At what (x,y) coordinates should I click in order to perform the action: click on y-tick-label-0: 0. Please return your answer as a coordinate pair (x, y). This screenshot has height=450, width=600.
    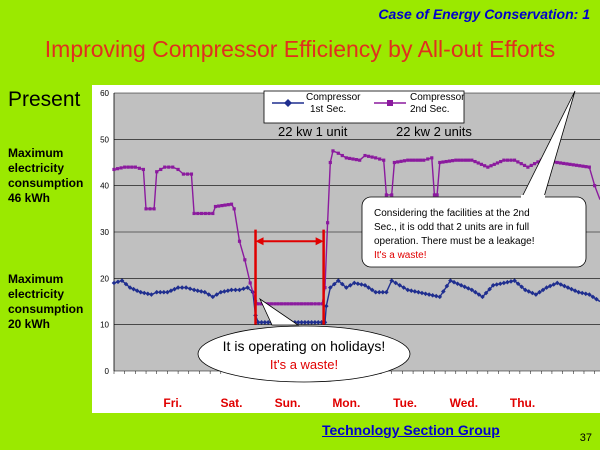
    Looking at the image, I should click on (107, 371).